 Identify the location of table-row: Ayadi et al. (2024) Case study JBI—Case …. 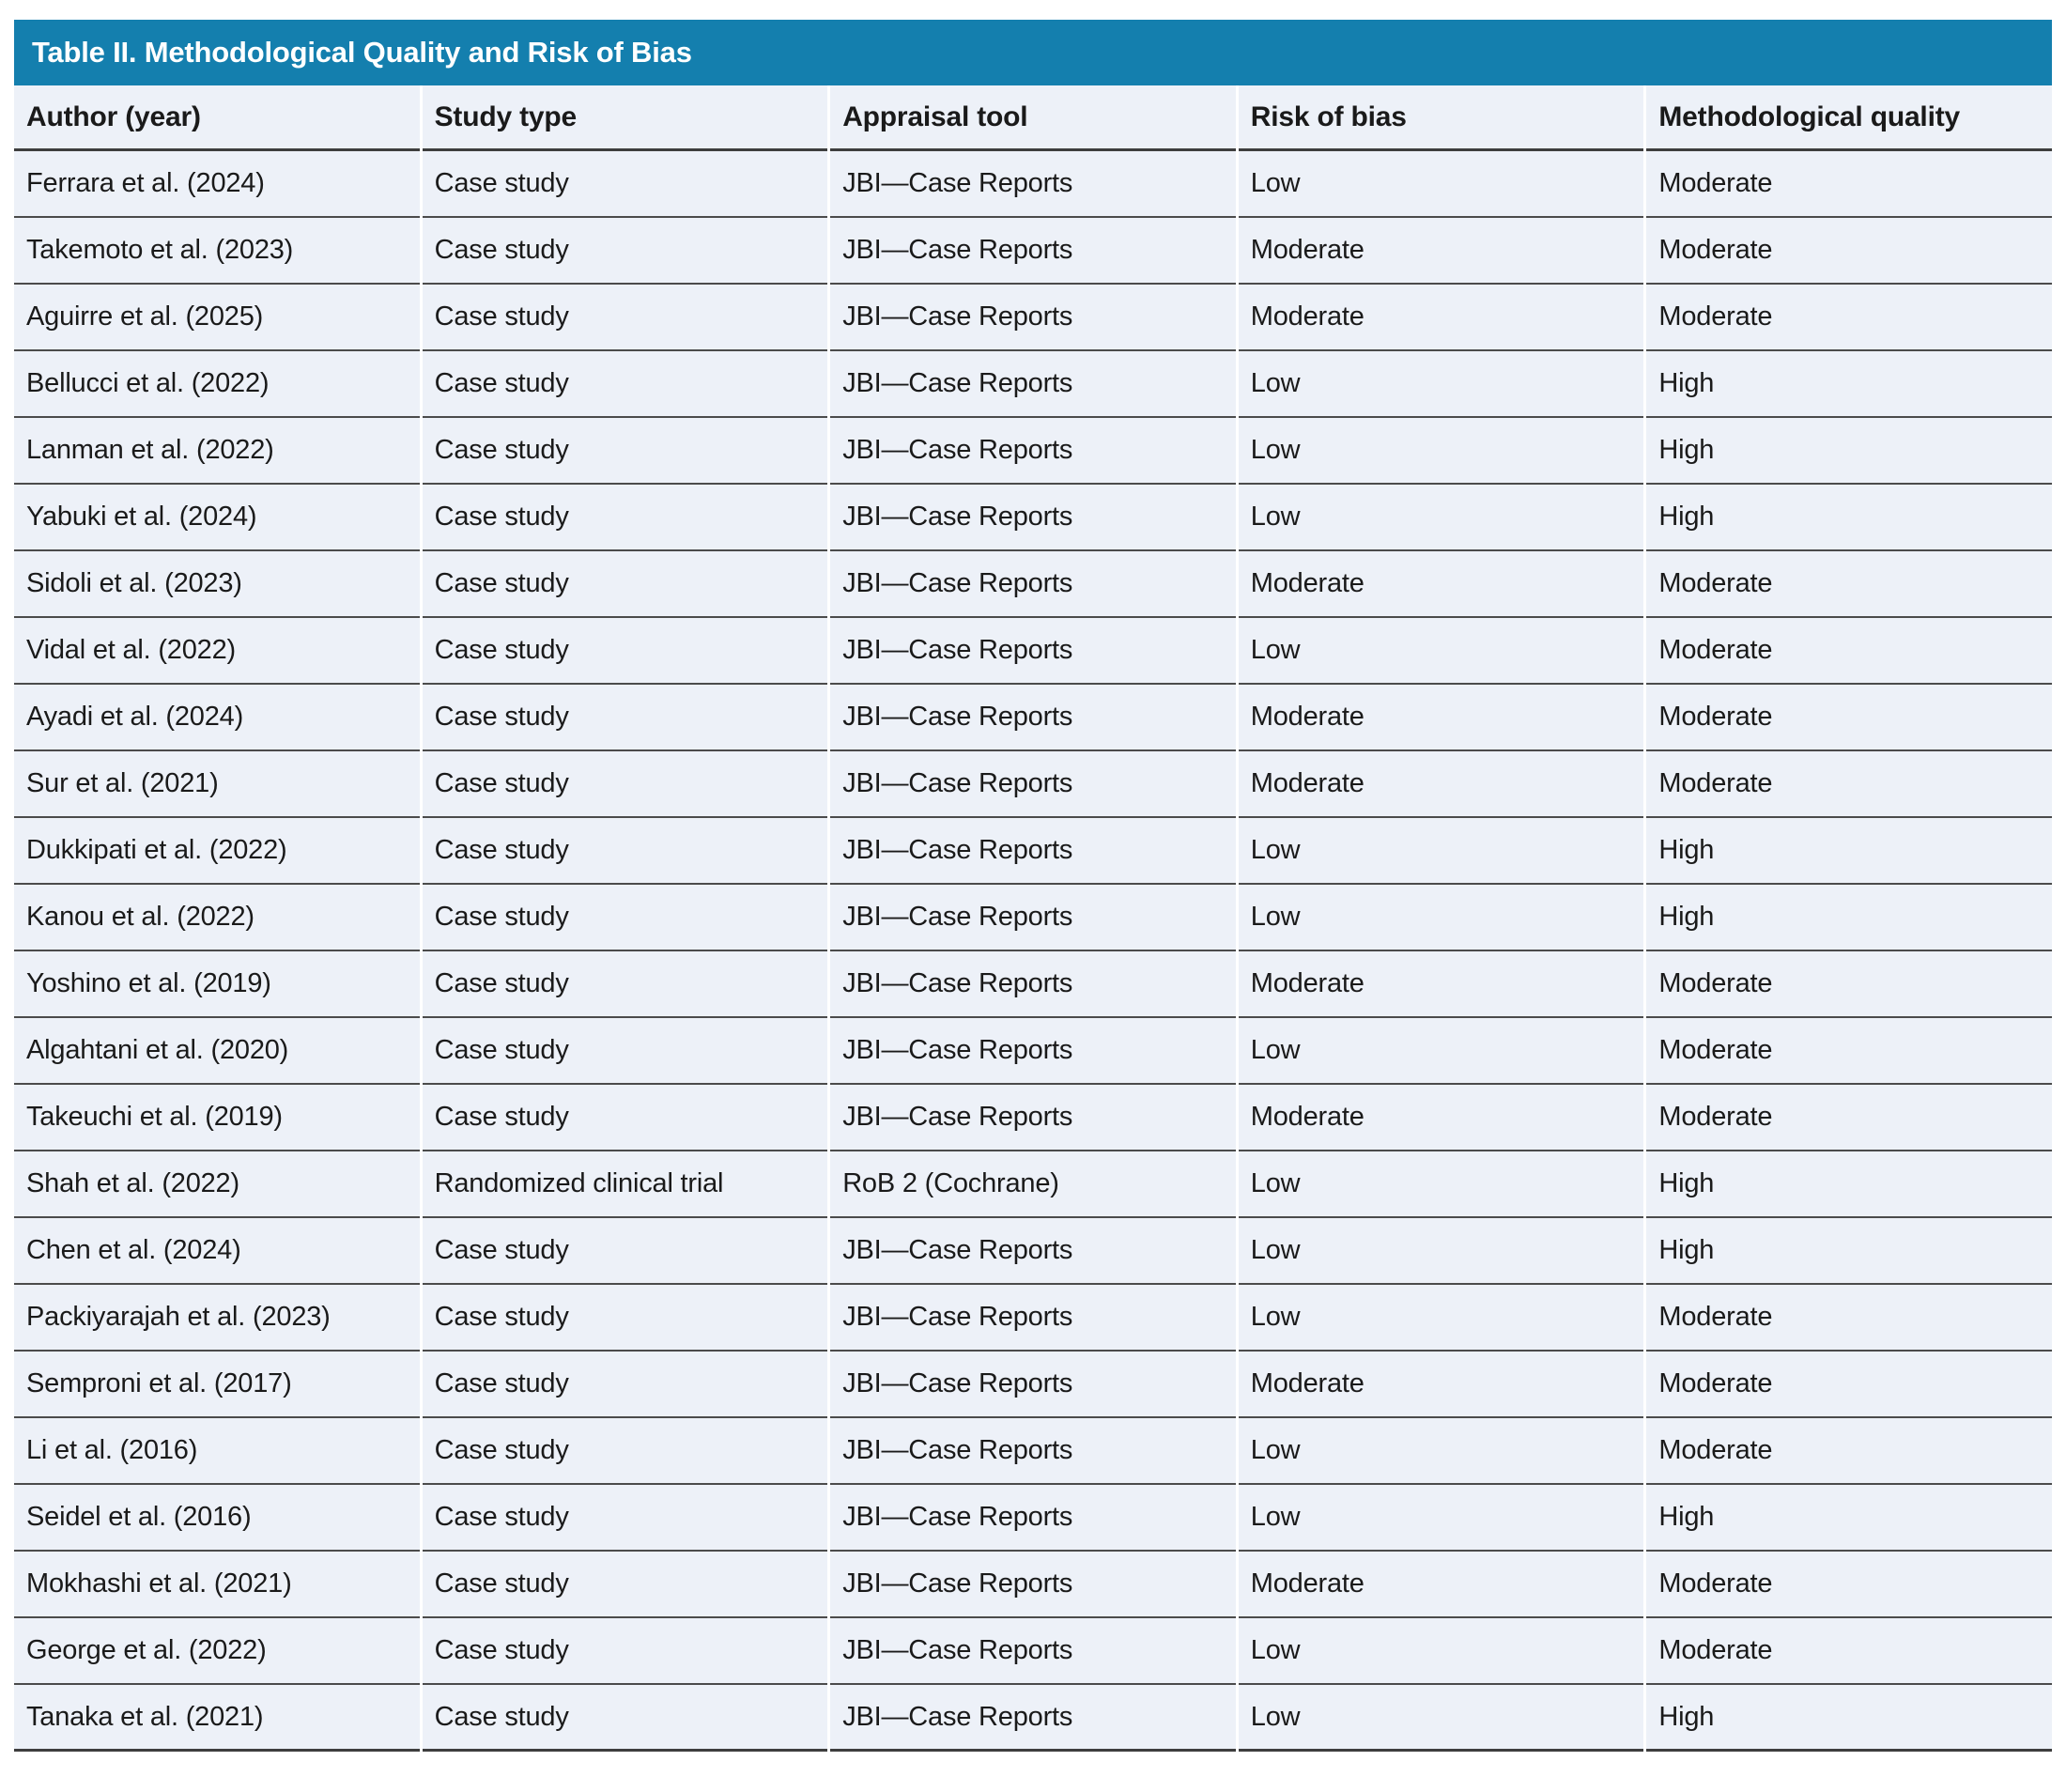
(1033, 718).